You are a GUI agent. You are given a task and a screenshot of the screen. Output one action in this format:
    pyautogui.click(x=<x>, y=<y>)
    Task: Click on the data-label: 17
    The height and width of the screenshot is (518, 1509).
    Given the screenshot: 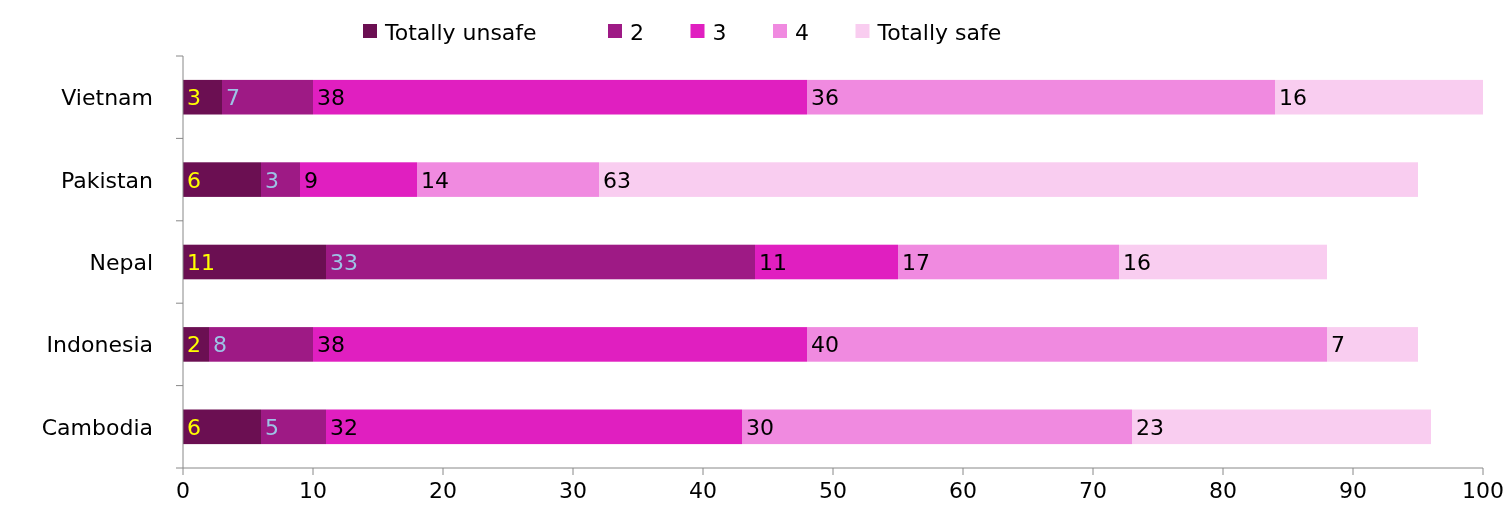 What is the action you would take?
    pyautogui.click(x=916, y=262)
    